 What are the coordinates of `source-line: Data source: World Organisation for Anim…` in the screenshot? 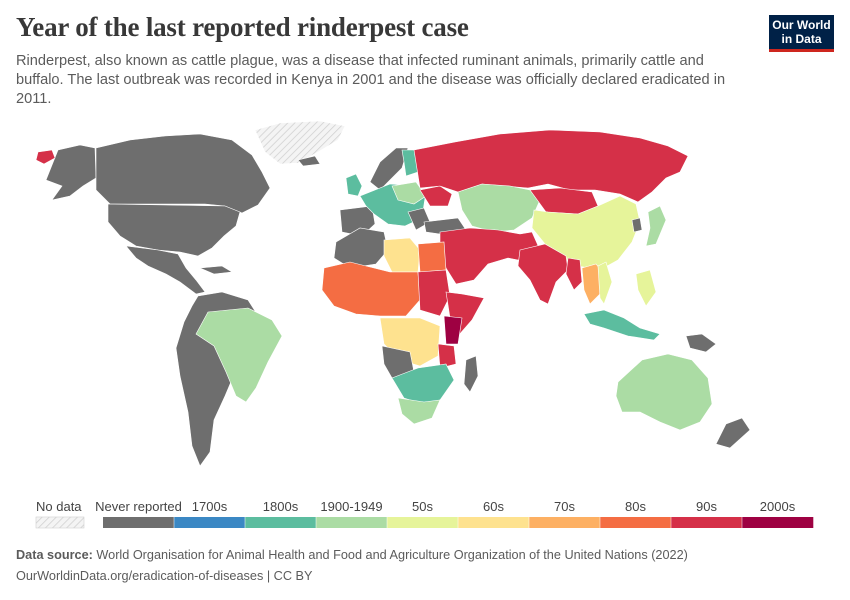 It's located at (352, 555).